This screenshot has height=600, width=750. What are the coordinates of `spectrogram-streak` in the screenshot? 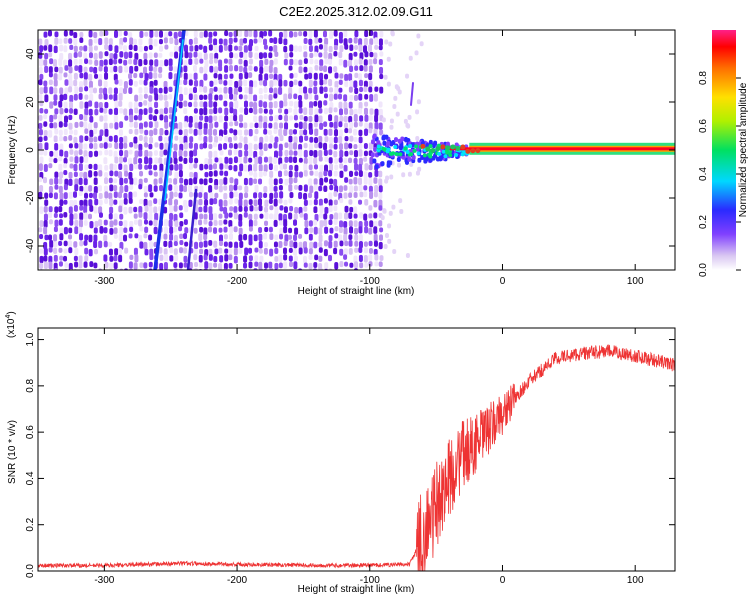 It's located at (174, 120).